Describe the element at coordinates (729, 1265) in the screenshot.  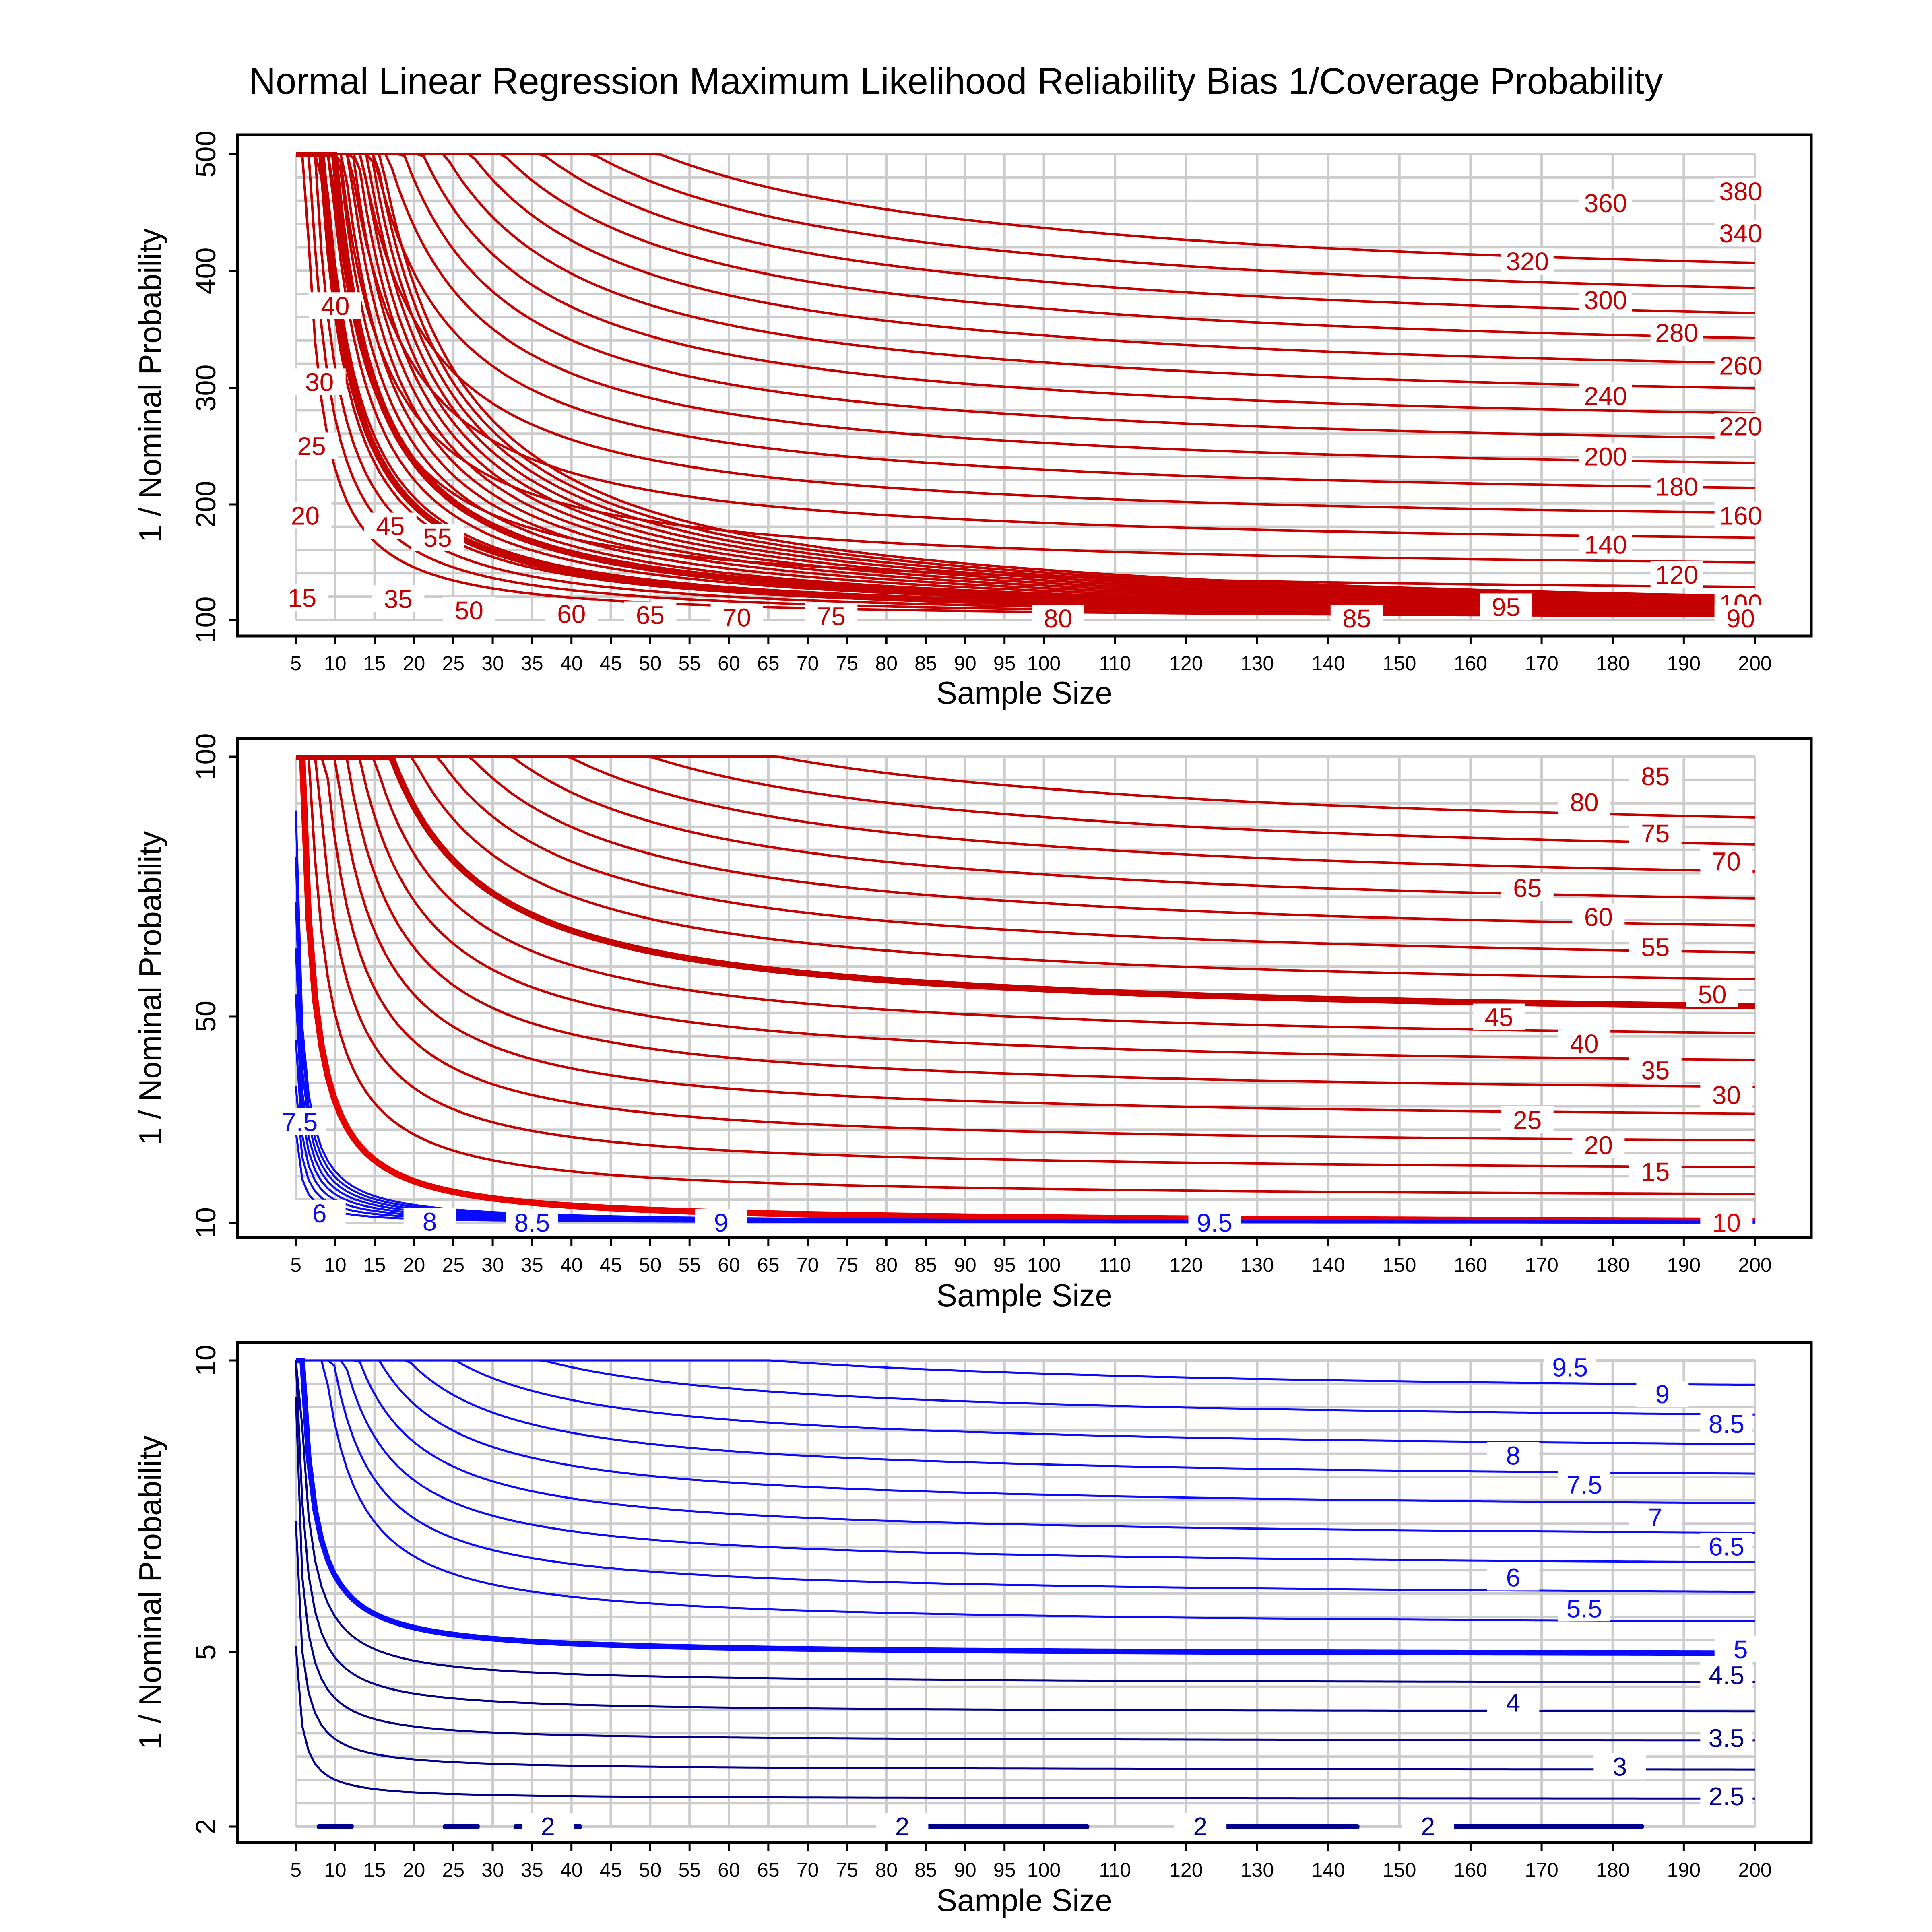
I see `x-tick-label: 60` at that location.